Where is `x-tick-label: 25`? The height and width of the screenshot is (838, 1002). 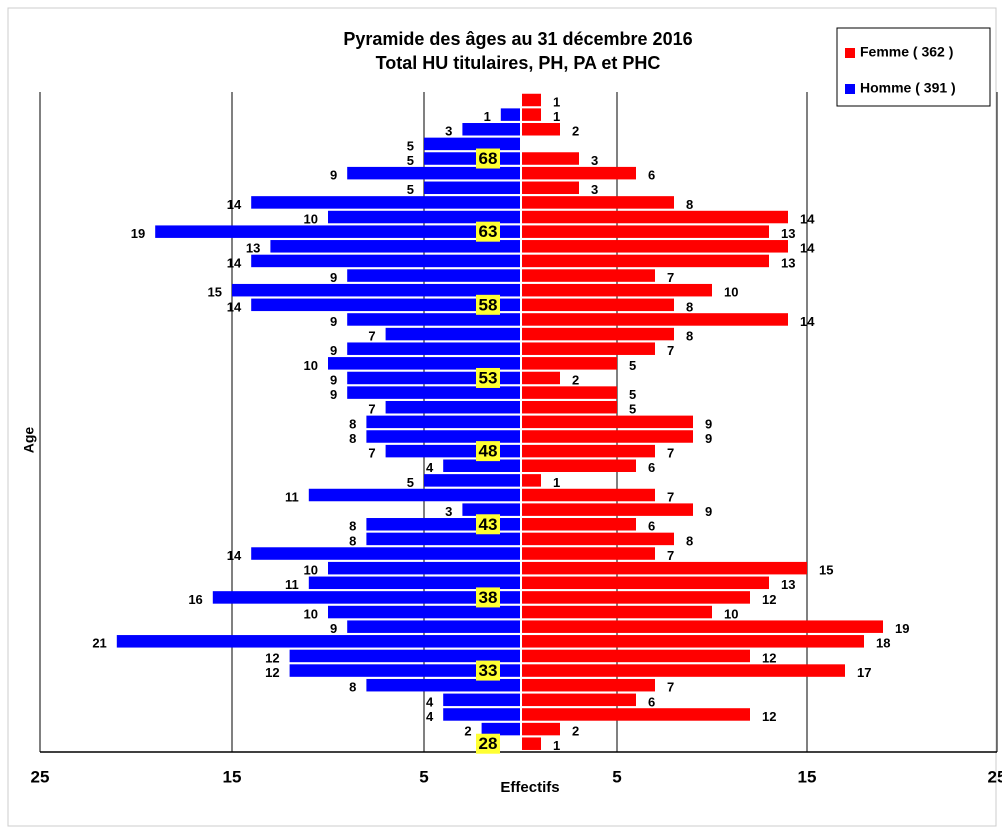
x-tick-label: 25 is located at coordinates (995, 776).